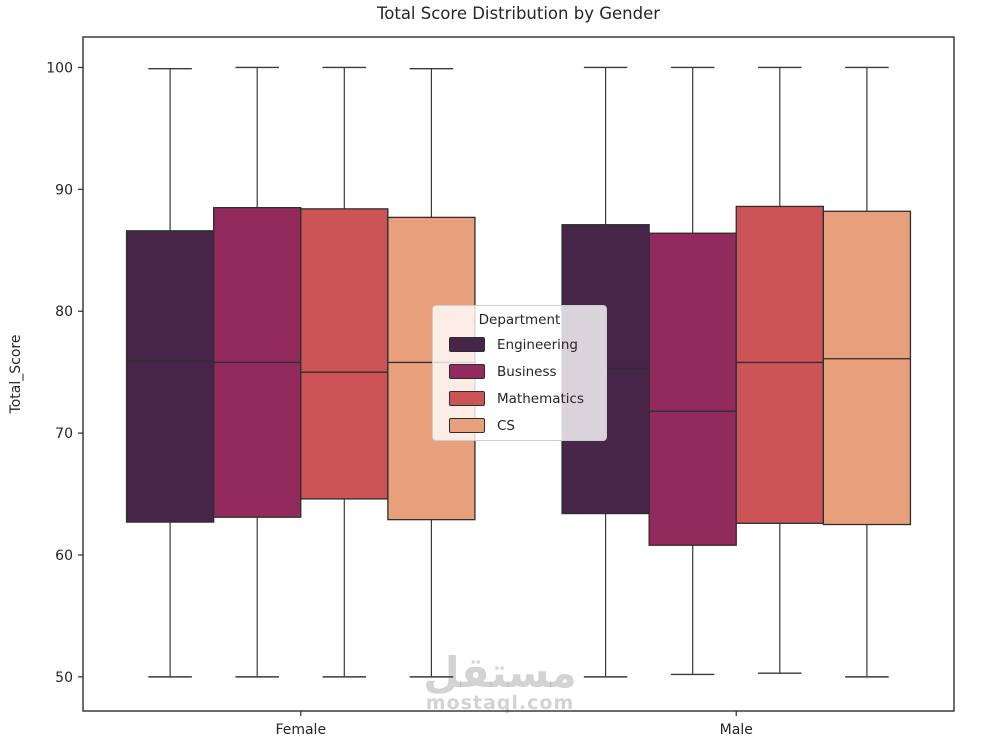 The image size is (1000, 736). Describe the element at coordinates (519, 320) in the screenshot. I see `legend-title: Department` at that location.